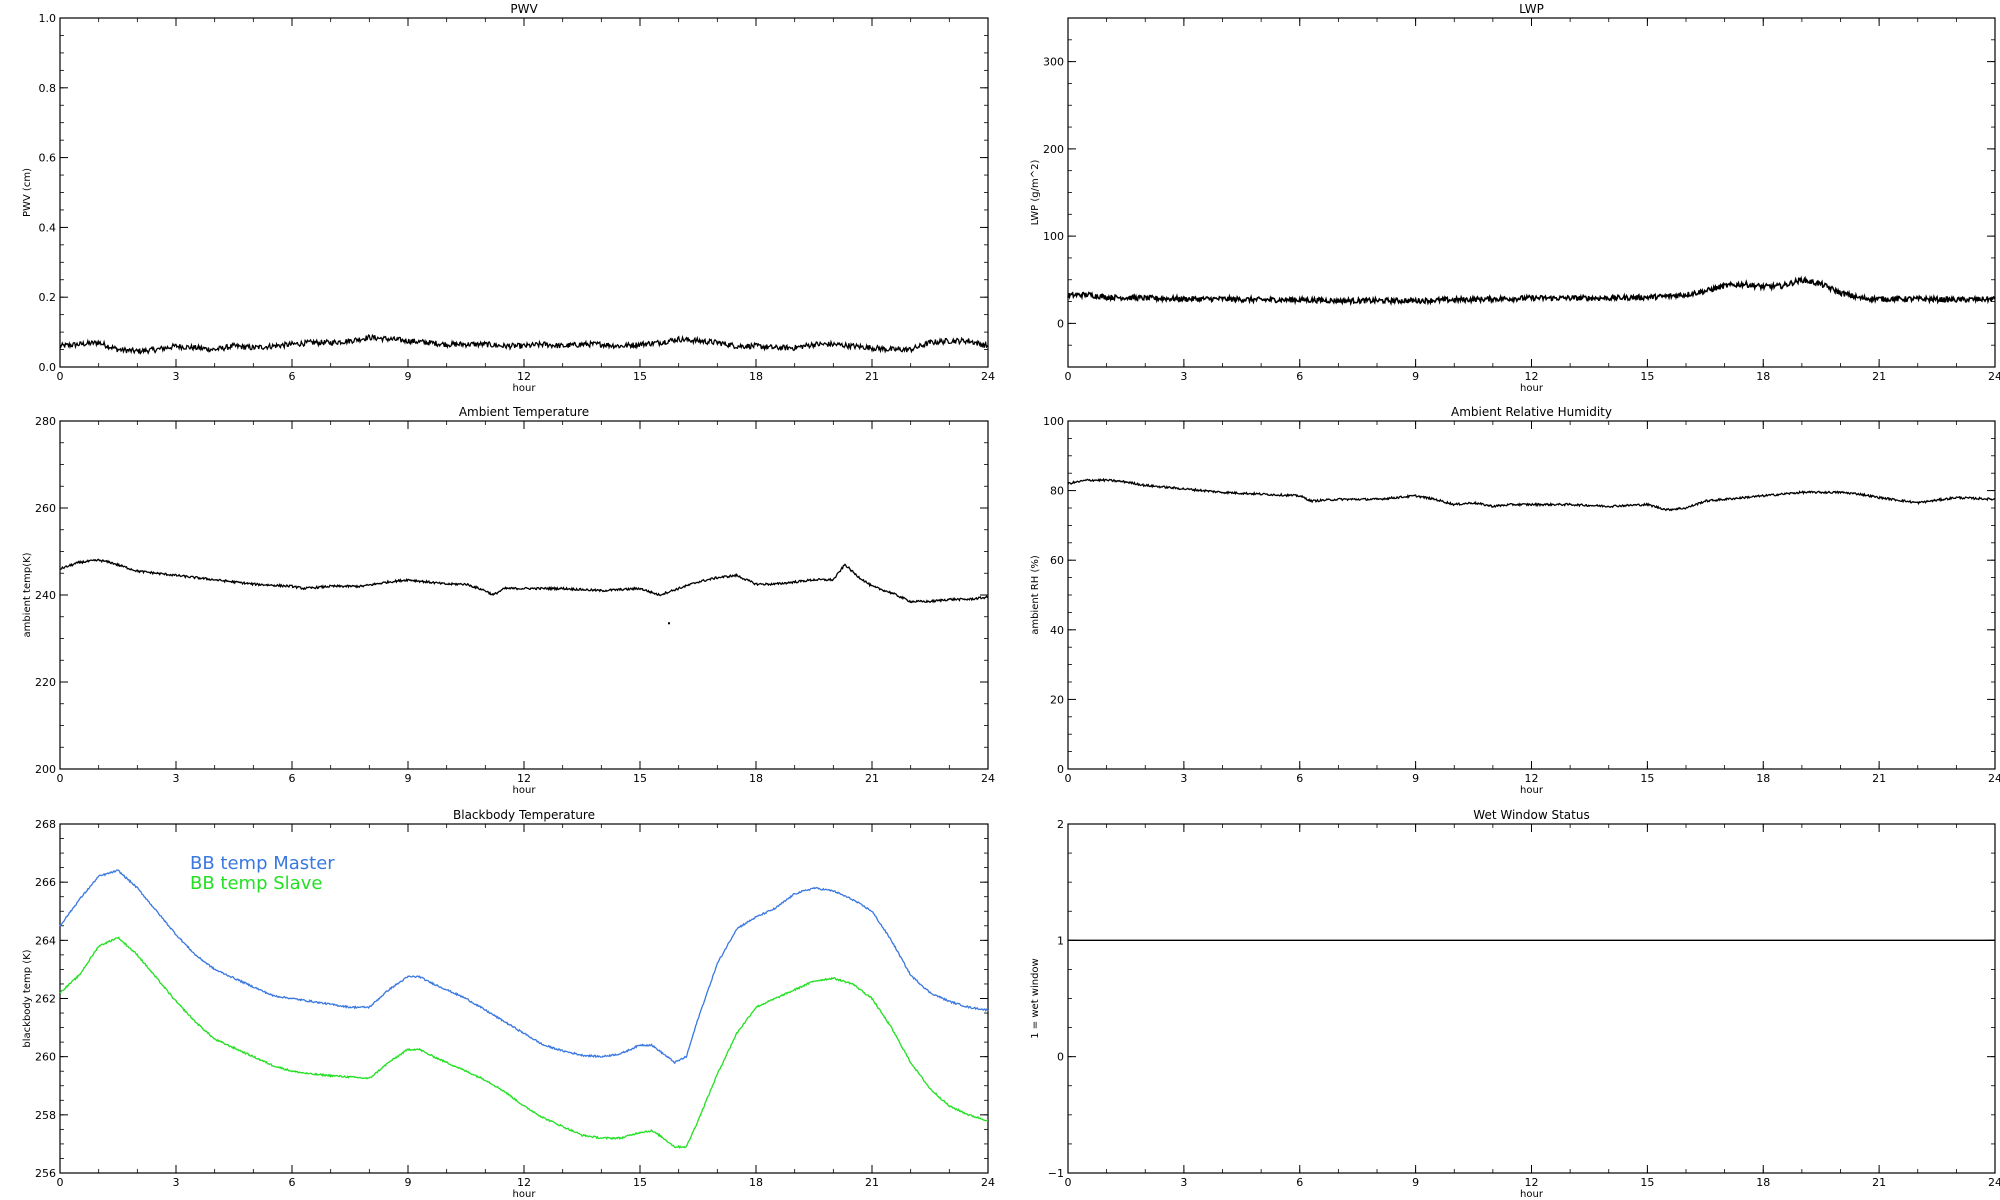 Image resolution: width=2000 pixels, height=1200 pixels. I want to click on y-axis-label: ambient RH (%), so click(1035, 595).